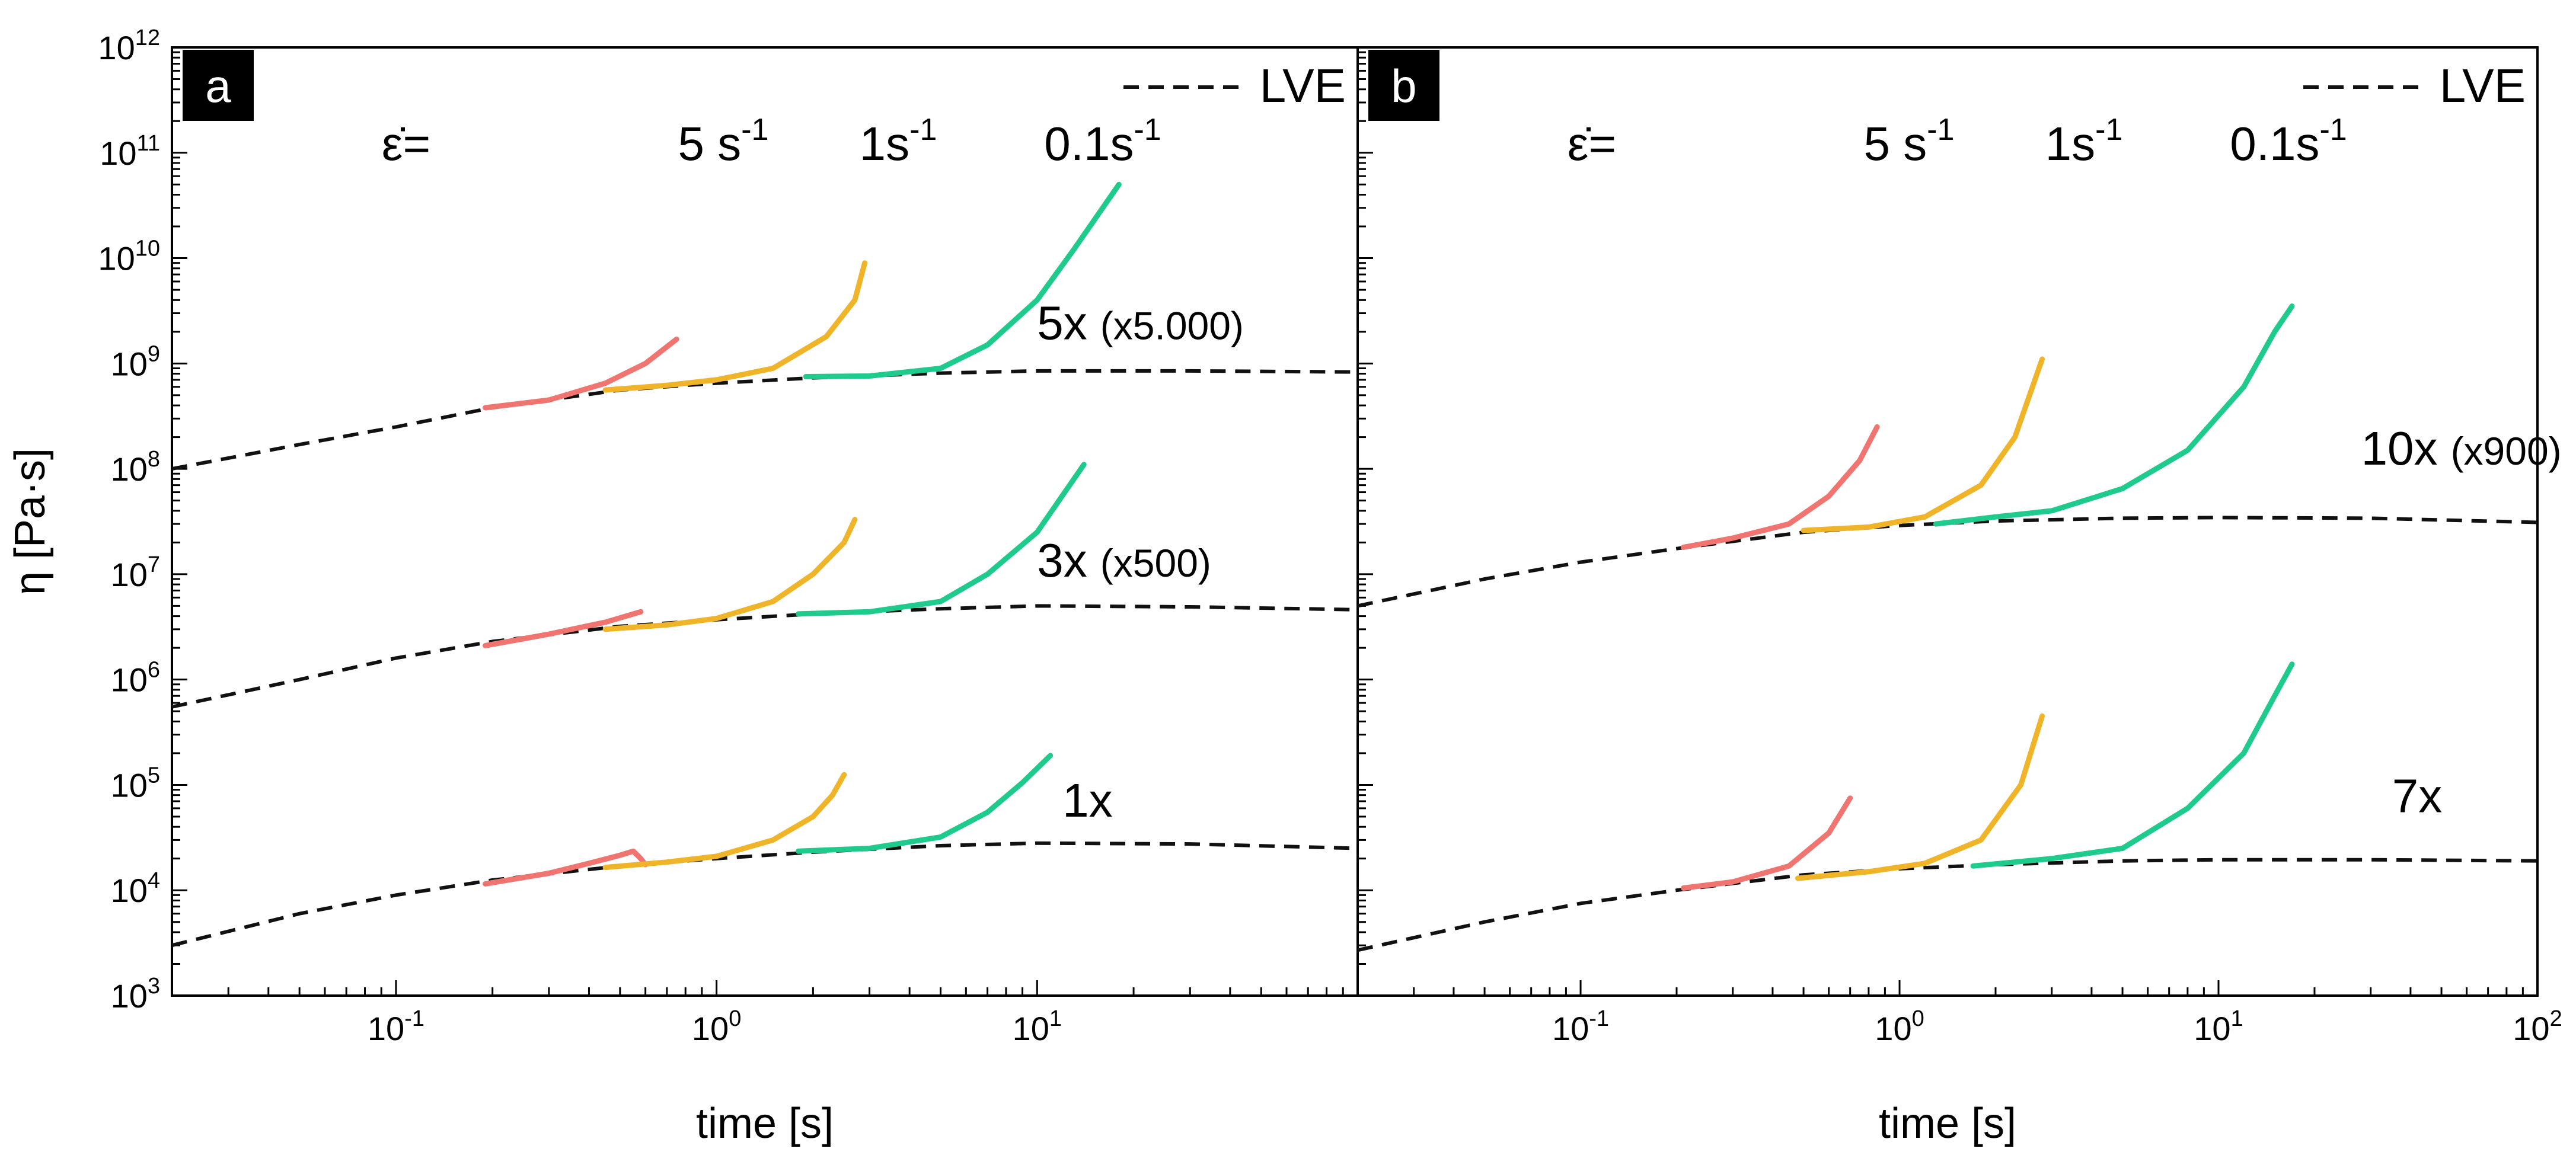 This screenshot has width=2576, height=1158. Describe the element at coordinates (154, 564) in the screenshot. I see `y-tick-label-exp: 7` at that location.